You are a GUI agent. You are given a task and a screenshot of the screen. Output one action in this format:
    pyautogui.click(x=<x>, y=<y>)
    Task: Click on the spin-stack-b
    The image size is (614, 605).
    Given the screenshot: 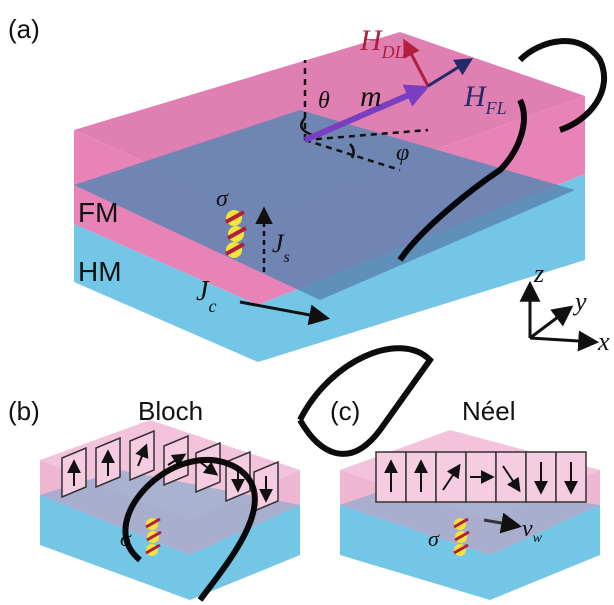 What is the action you would take?
    pyautogui.click(x=153, y=536)
    